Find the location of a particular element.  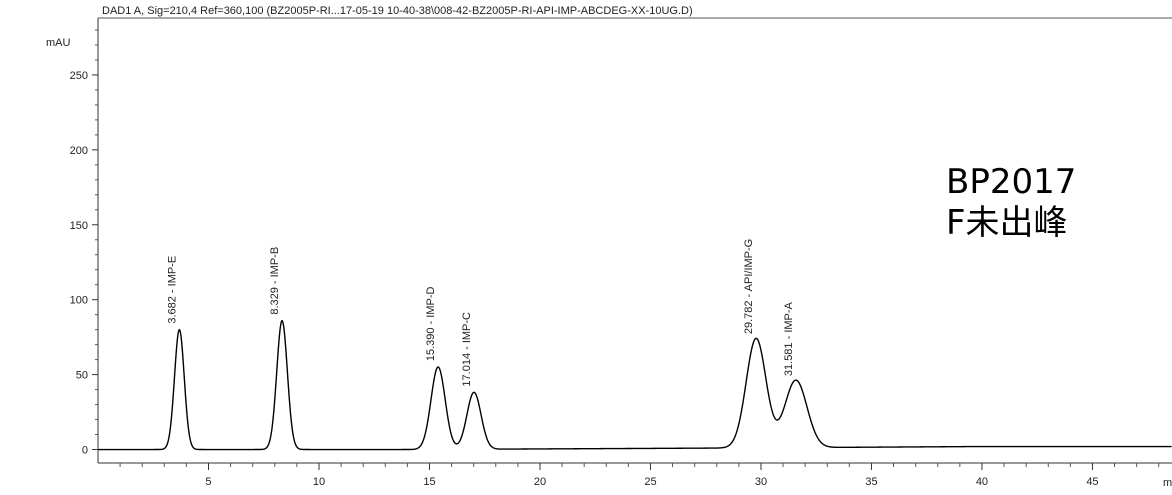

x-tick-label: 10 is located at coordinates (319, 482).